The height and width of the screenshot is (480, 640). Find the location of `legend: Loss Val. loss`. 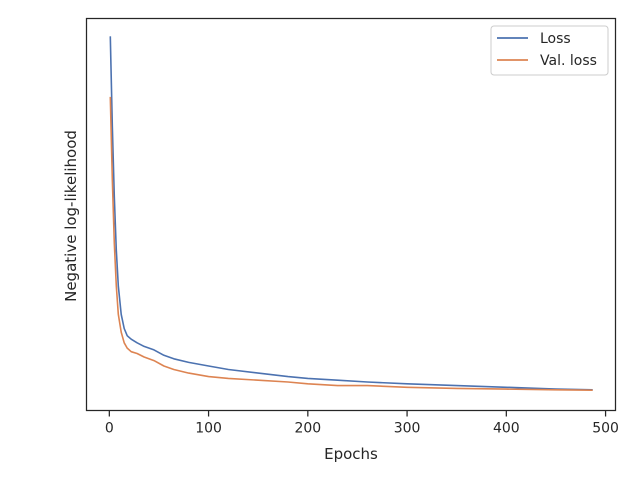

legend: Loss Val. loss is located at coordinates (549, 50).